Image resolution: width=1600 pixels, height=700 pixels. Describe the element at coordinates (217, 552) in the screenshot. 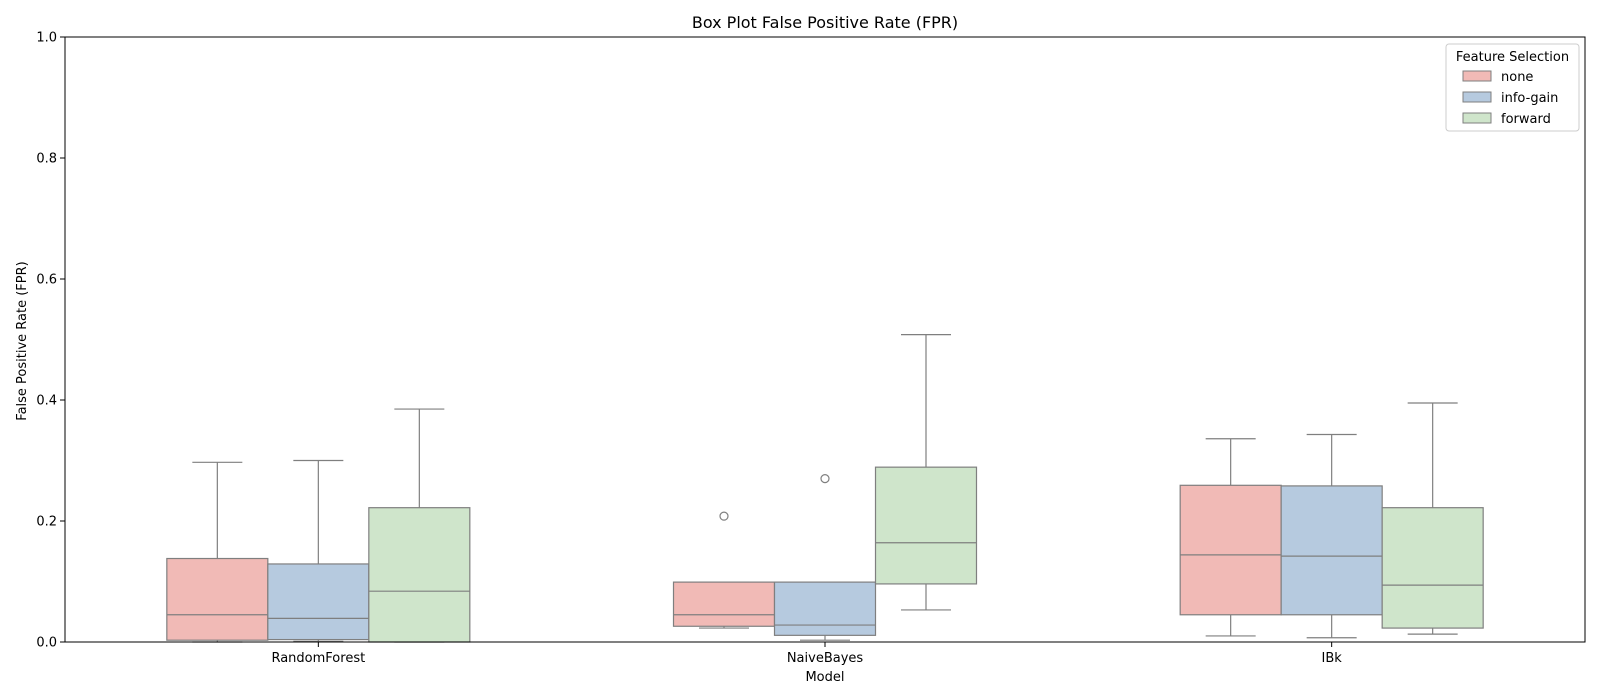

I see `box-none-RandomForest` at that location.